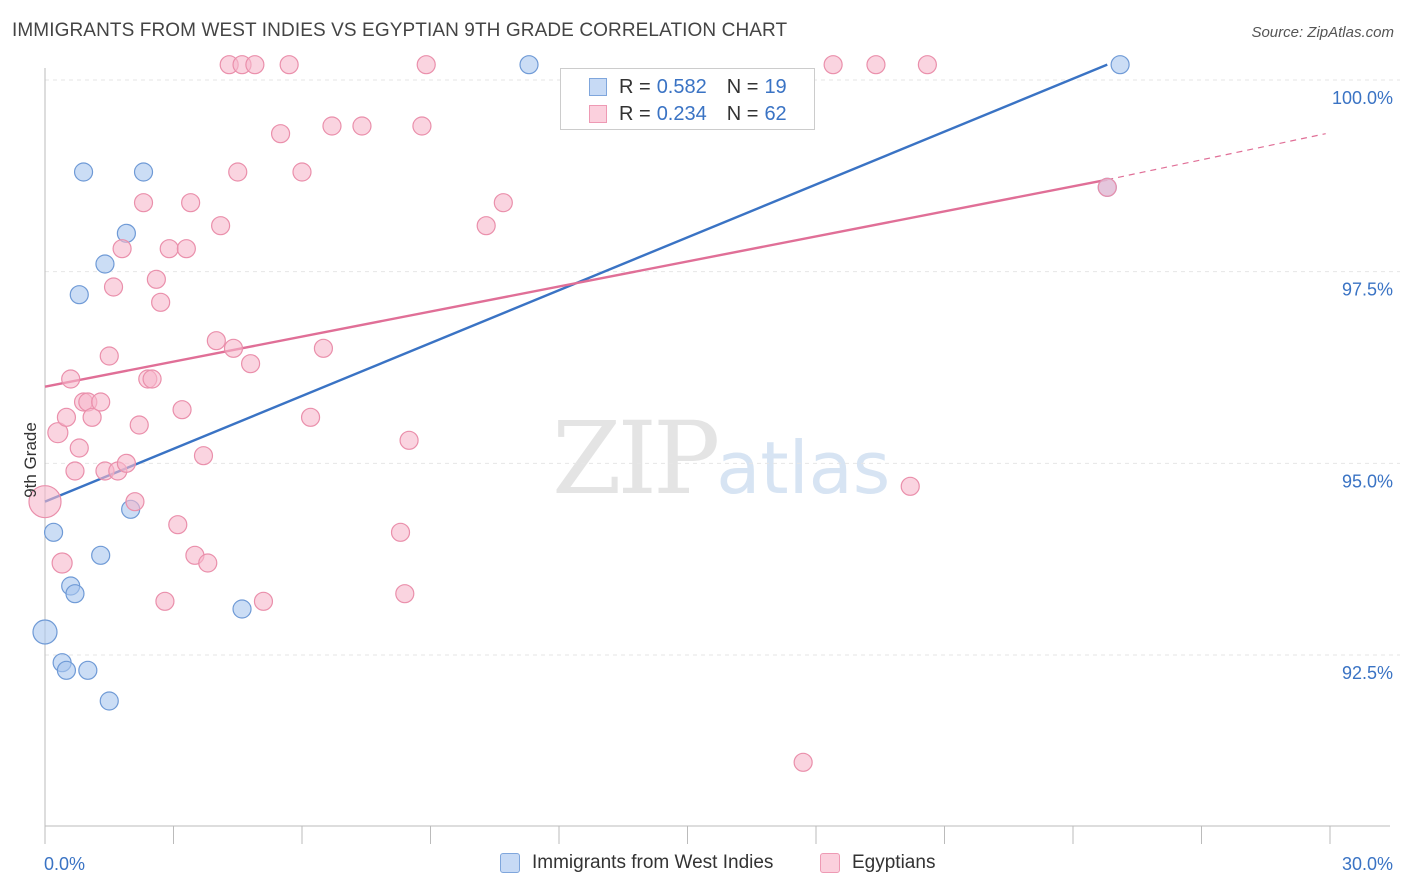 This screenshot has width=1406, height=892. What do you see at coordinates (803, 468) in the screenshot?
I see `watermark-atlas: atlas` at bounding box center [803, 468].